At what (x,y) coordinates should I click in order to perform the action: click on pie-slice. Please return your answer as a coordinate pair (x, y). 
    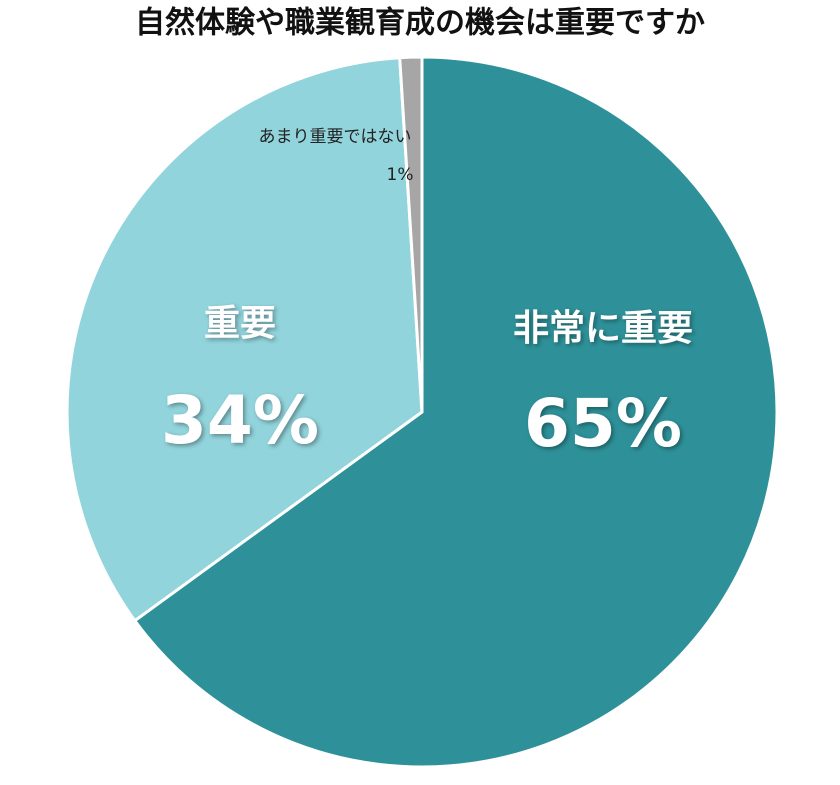
    Looking at the image, I should click on (411, 234).